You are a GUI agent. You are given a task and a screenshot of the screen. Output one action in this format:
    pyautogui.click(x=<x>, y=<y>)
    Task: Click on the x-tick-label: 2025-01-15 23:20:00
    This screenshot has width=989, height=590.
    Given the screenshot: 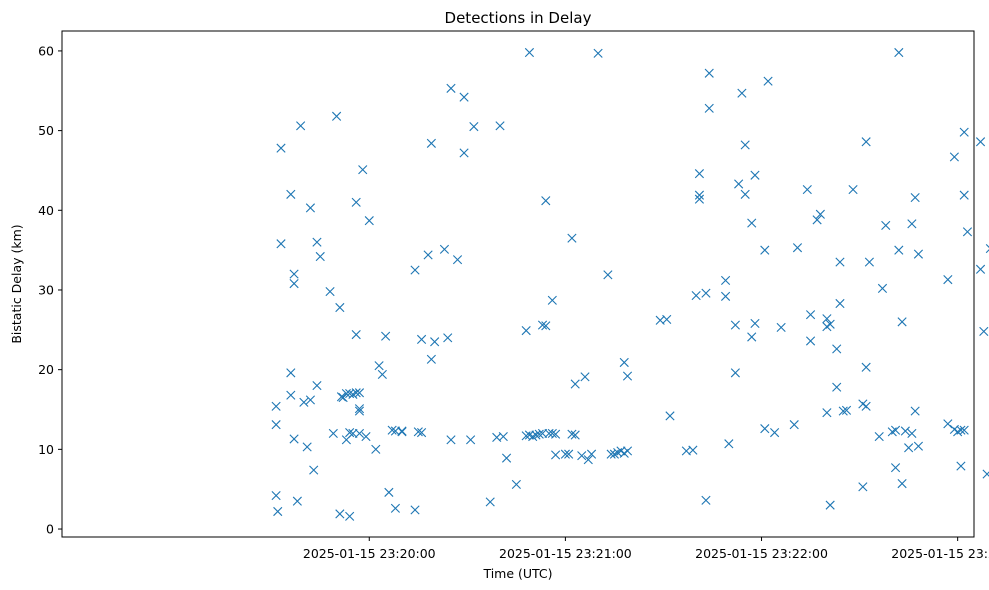 What is the action you would take?
    pyautogui.click(x=369, y=553)
    